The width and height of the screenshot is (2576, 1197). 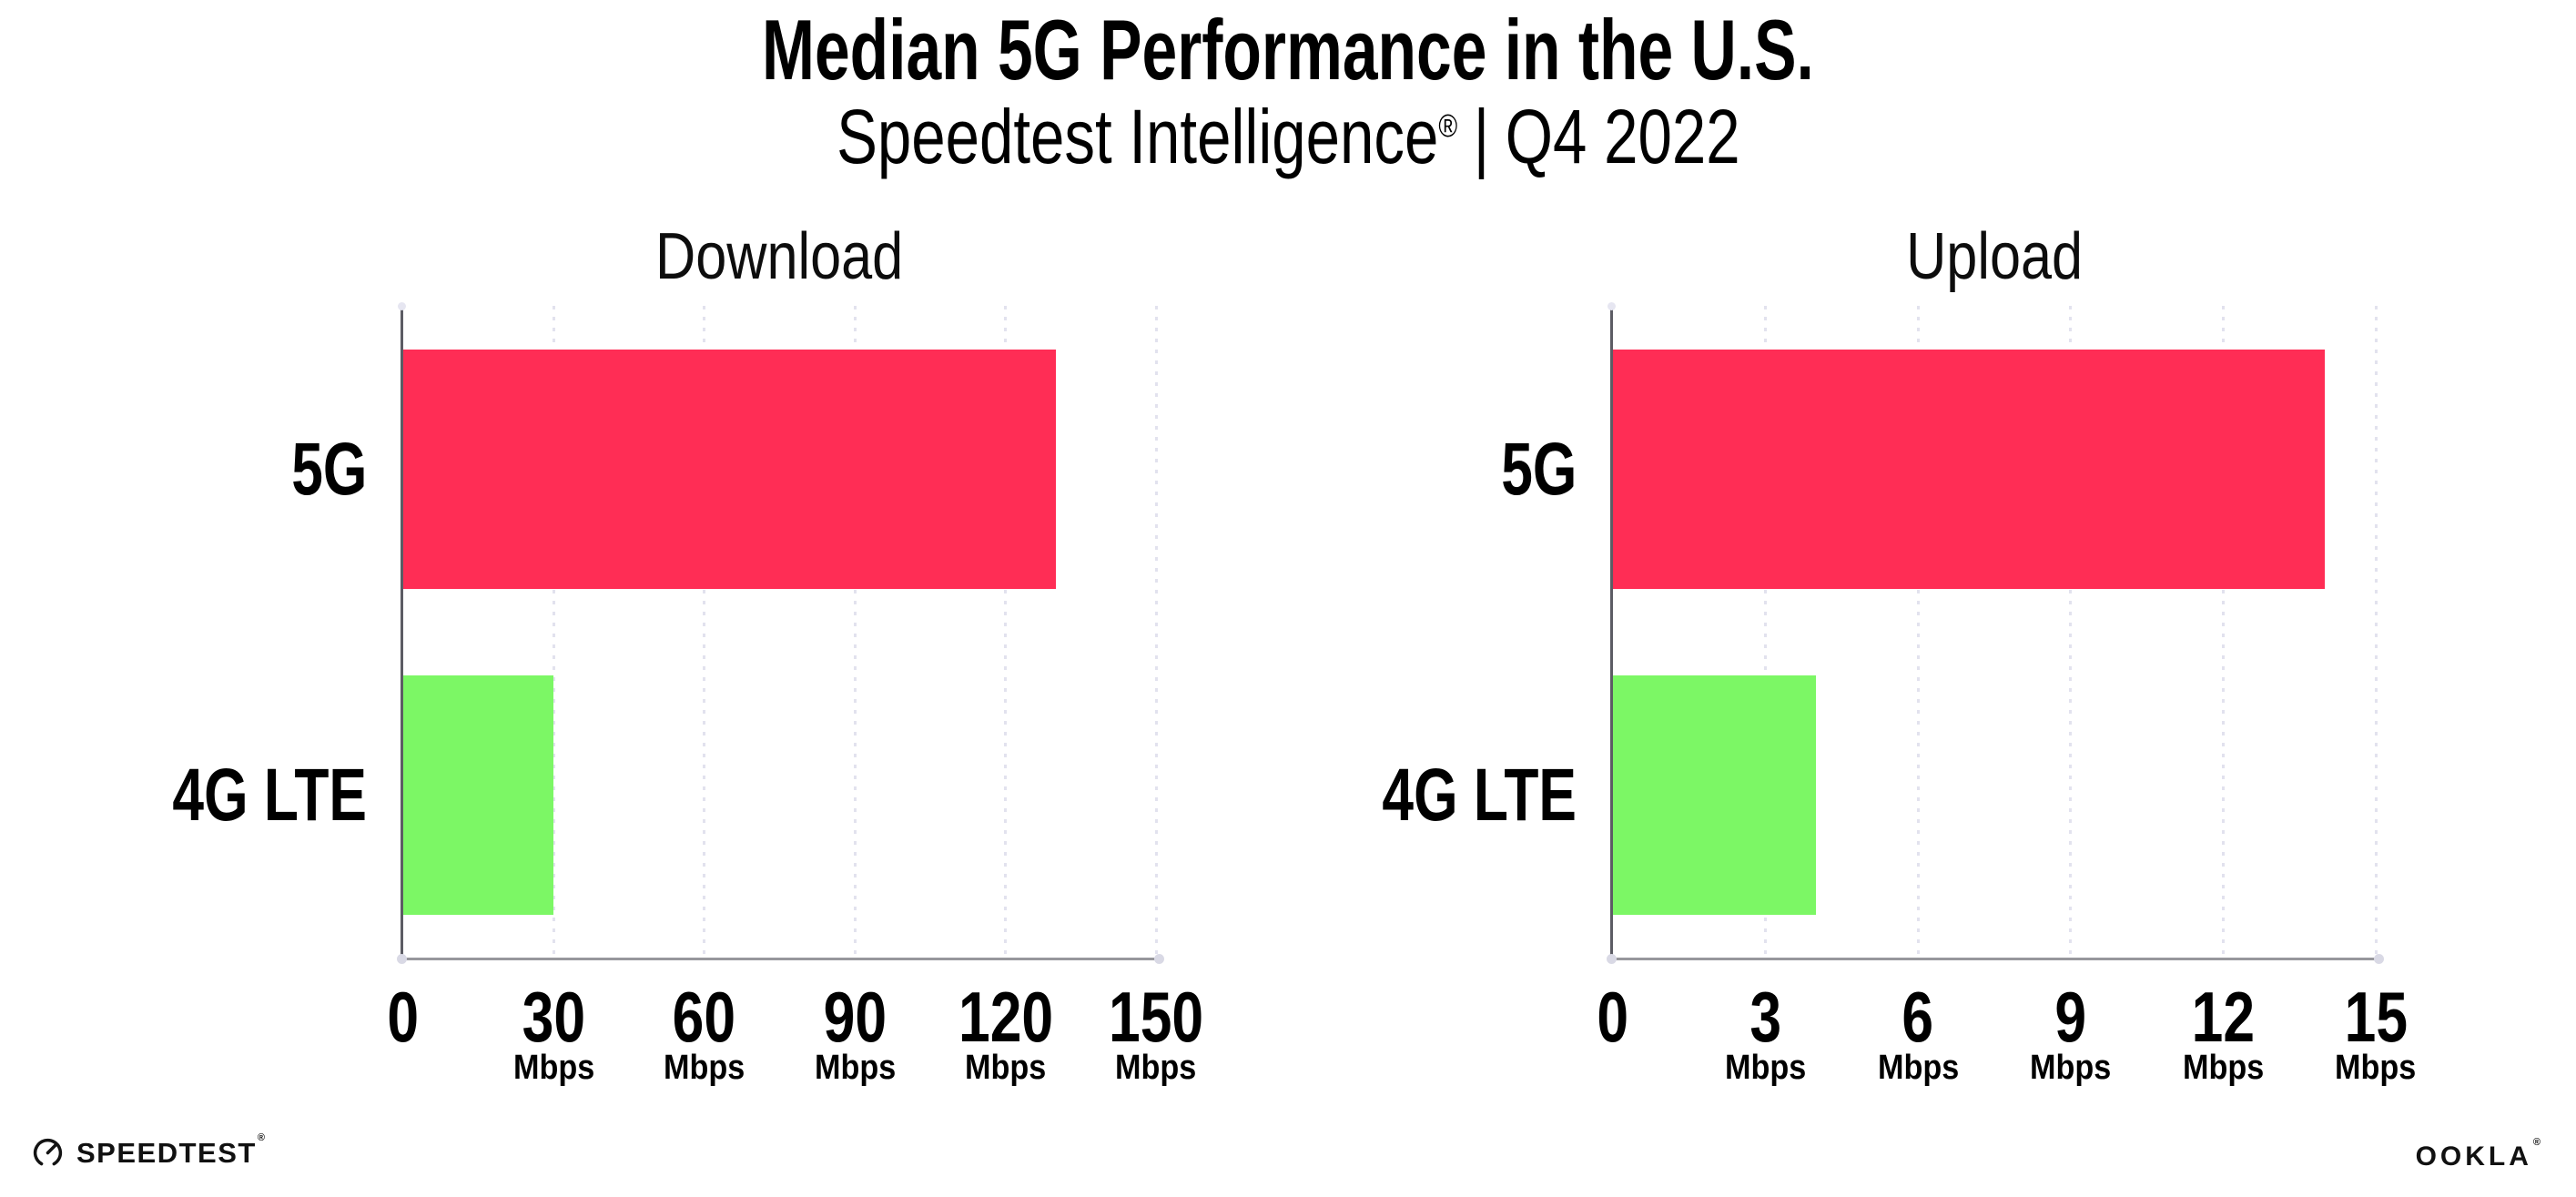 I want to click on speedtest-trademark-symbol: ®, so click(x=262, y=1137).